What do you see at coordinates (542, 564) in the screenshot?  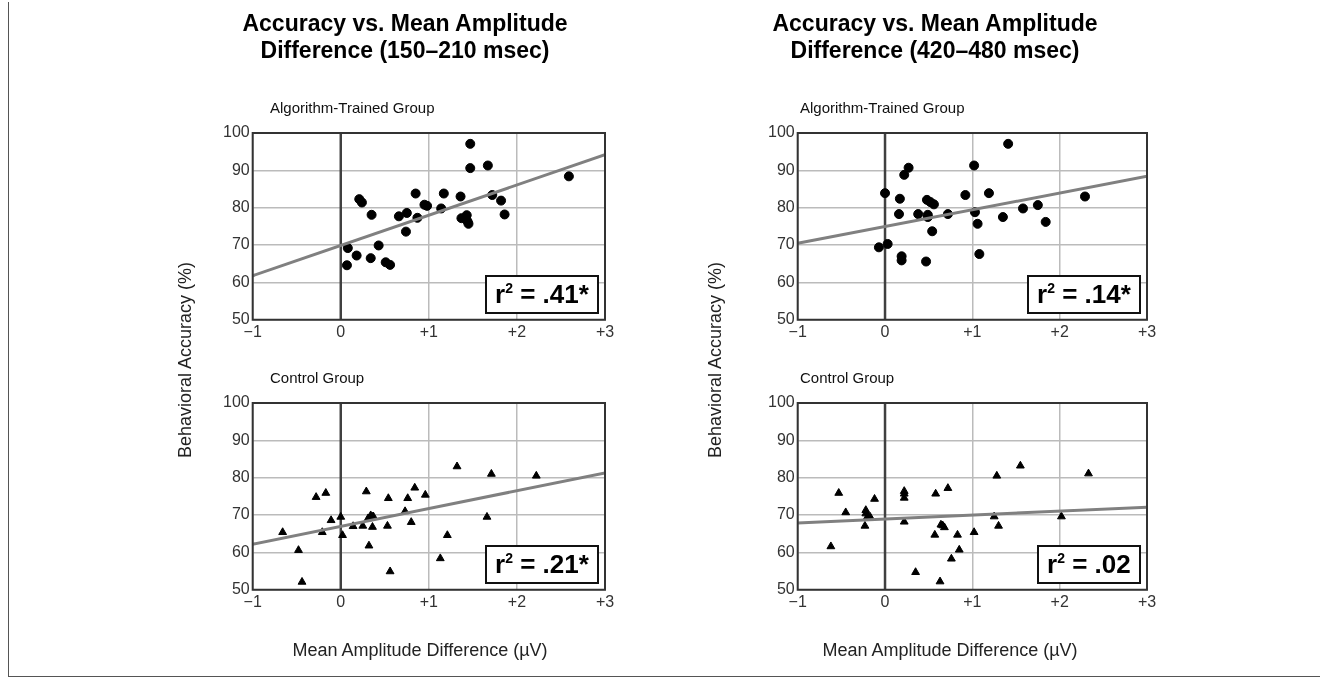 I see `annotation: r$^{2}$ = .21*` at bounding box center [542, 564].